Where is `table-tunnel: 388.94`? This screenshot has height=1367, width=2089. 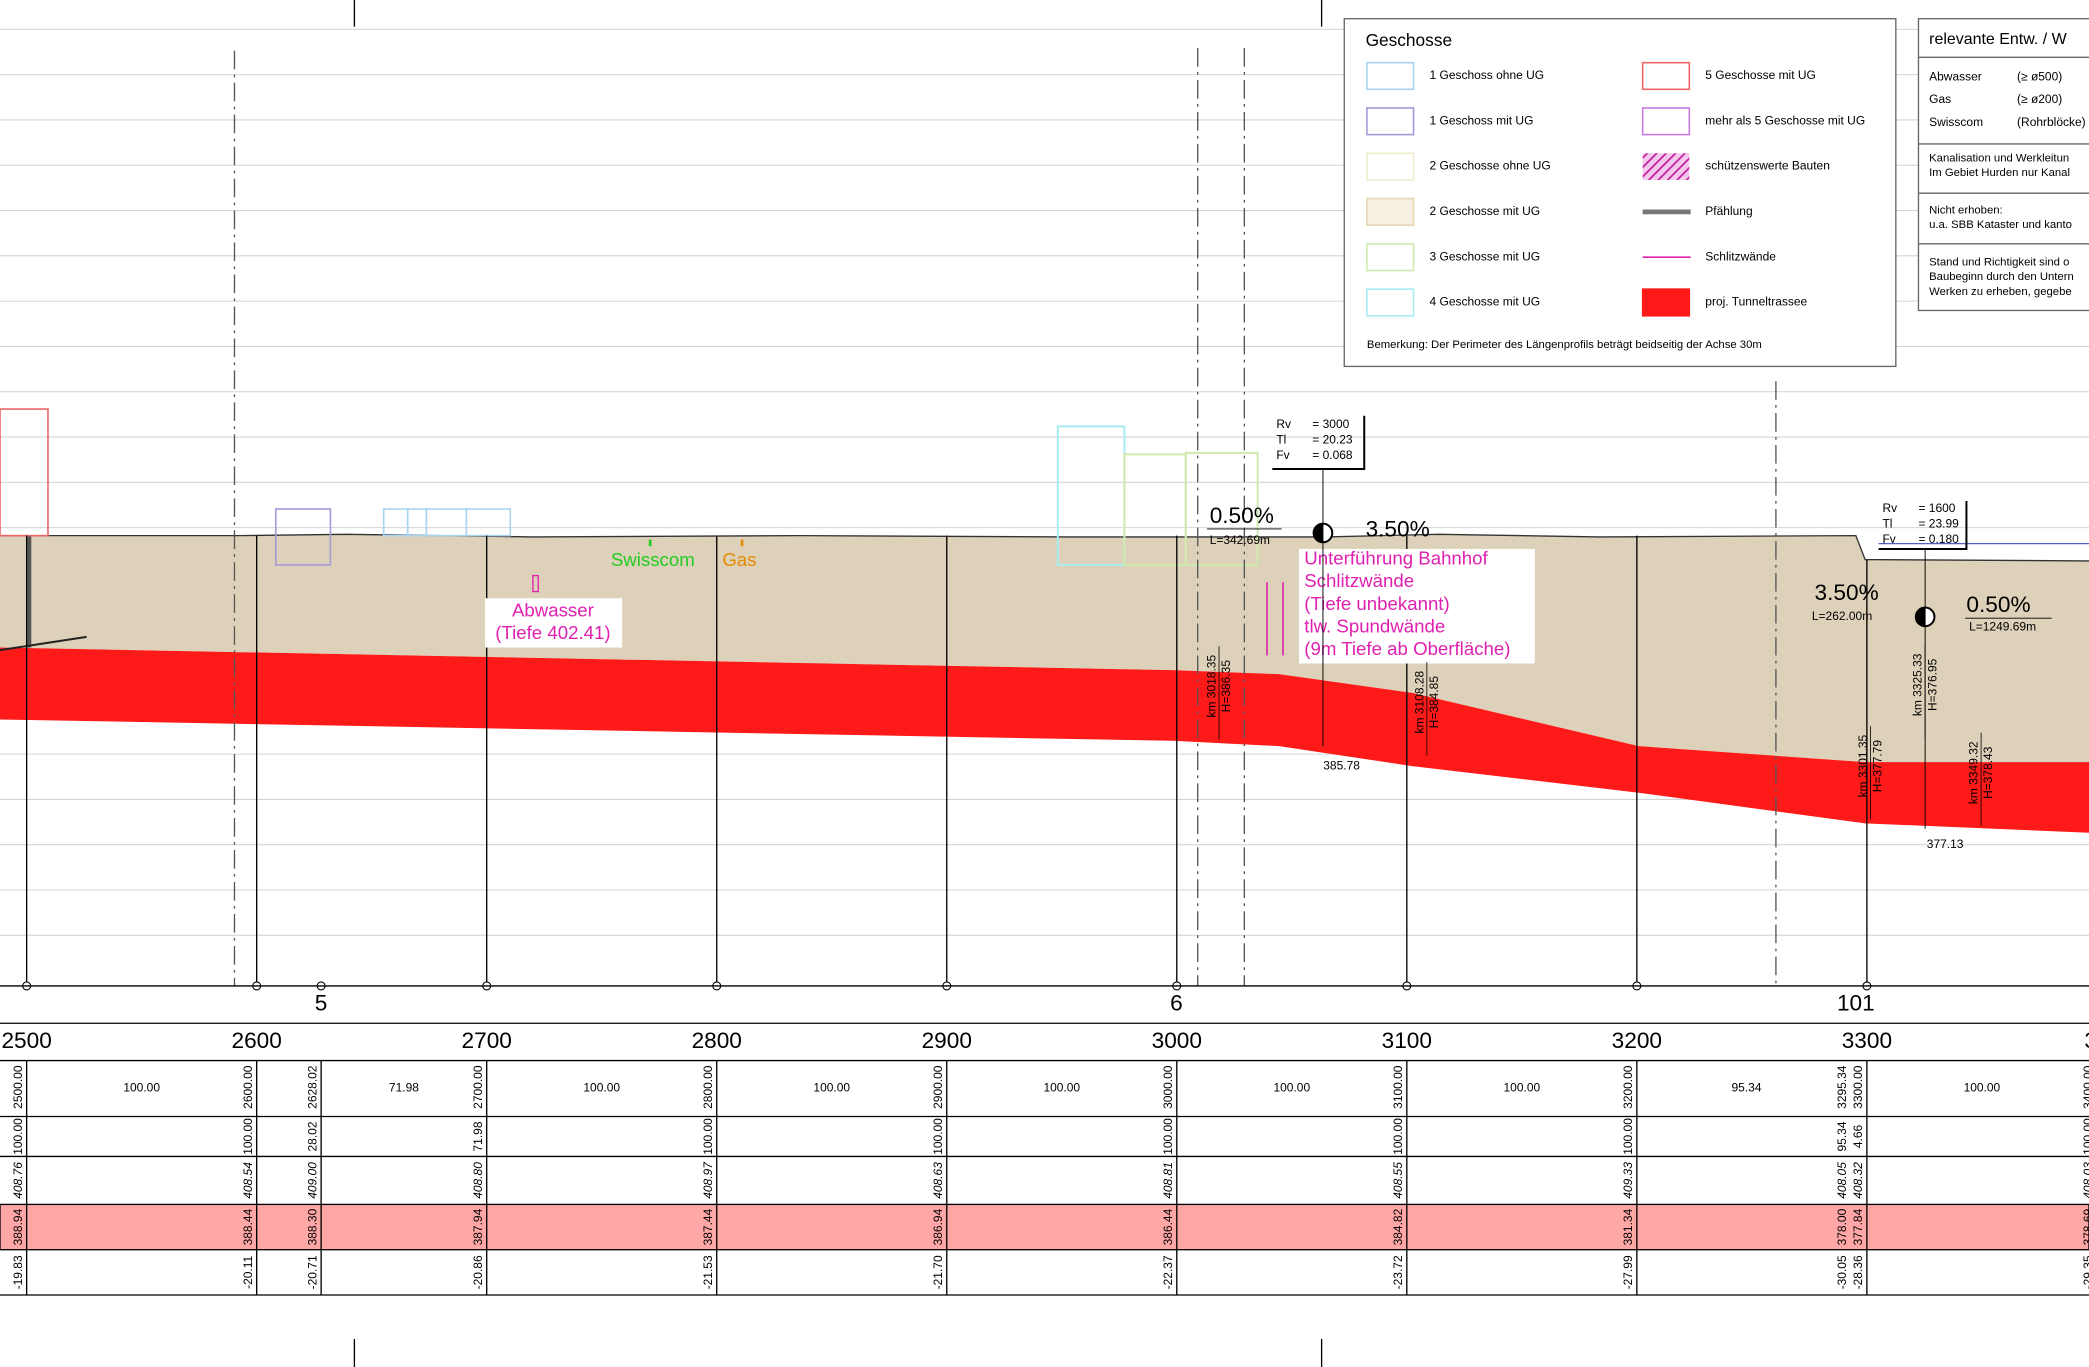 table-tunnel: 388.94 is located at coordinates (18, 1226).